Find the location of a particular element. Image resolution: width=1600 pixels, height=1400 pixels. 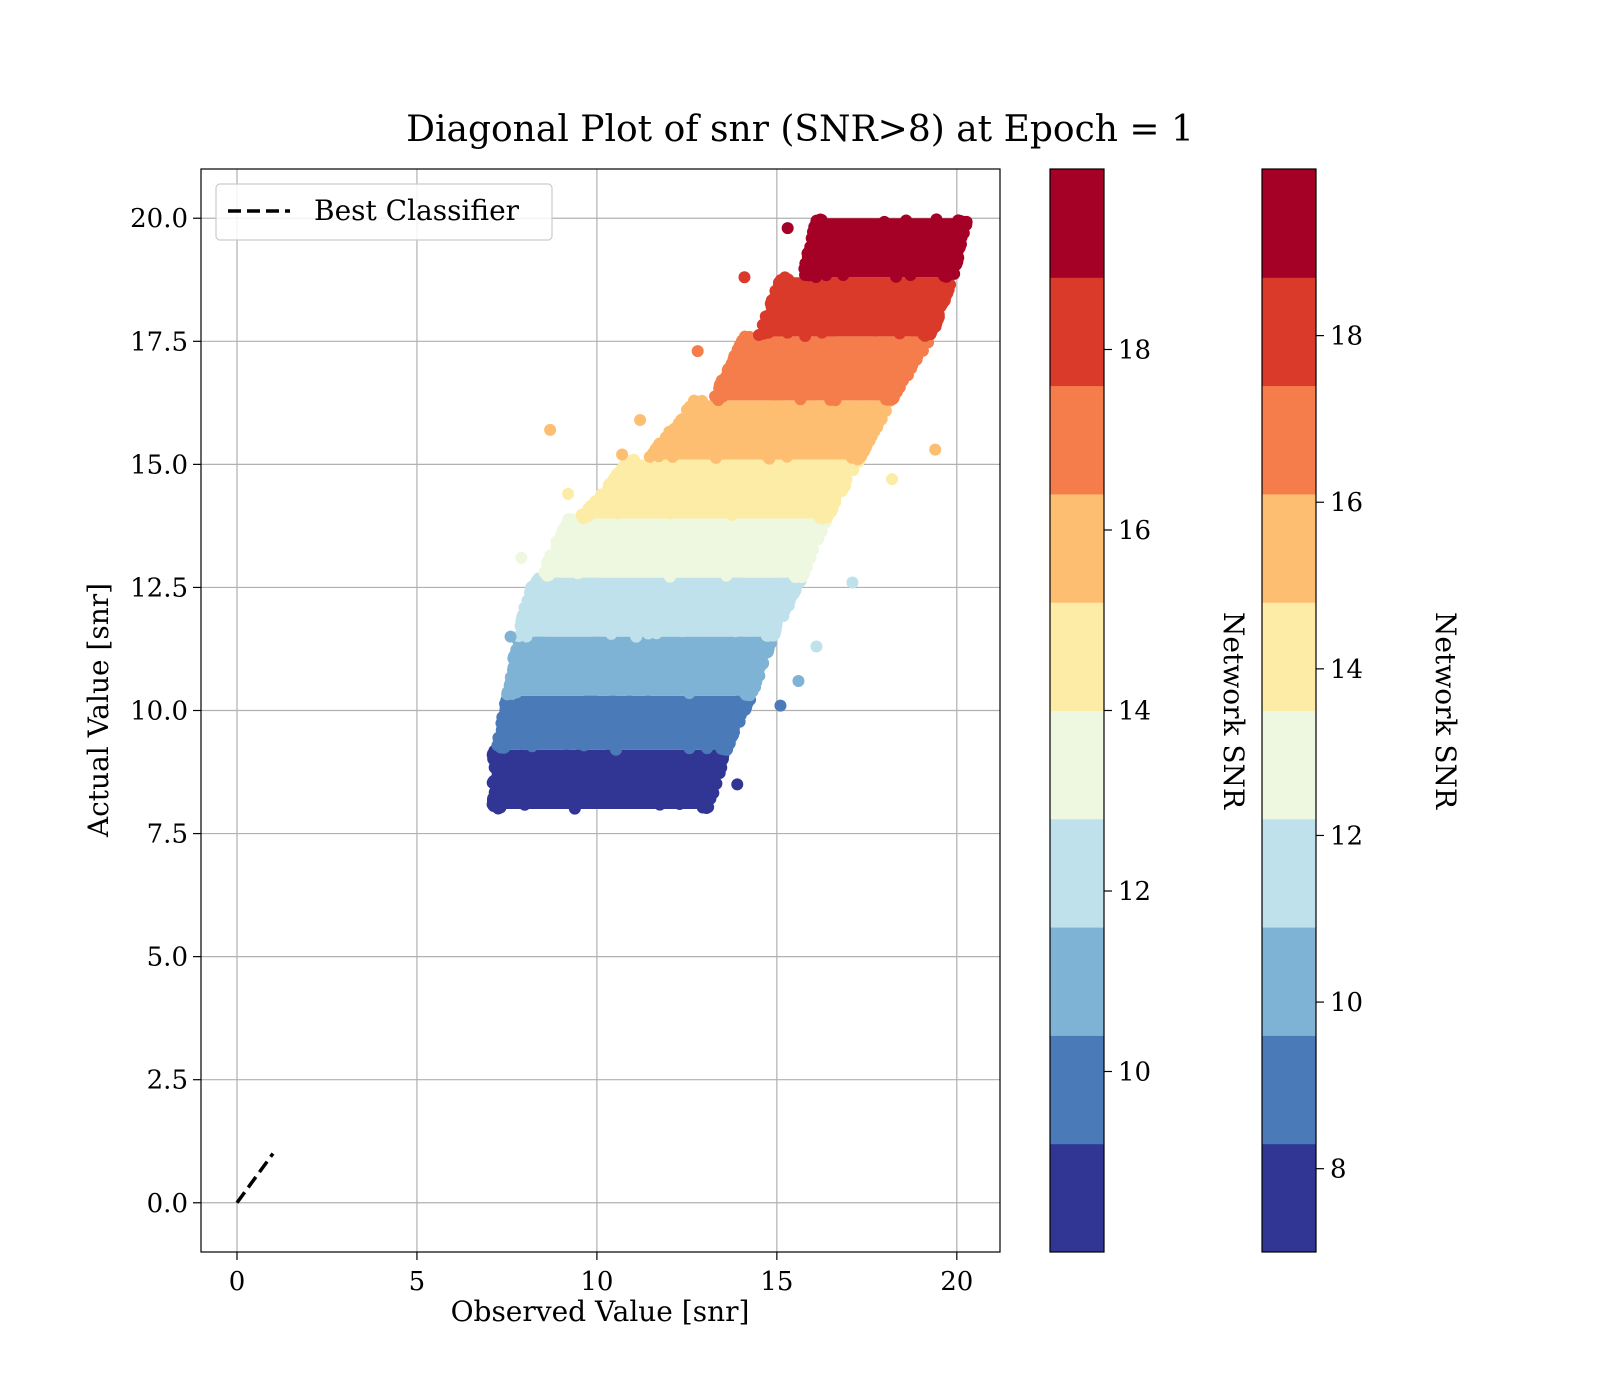

y-tick-label-3: 7.5 is located at coordinates (167, 835).